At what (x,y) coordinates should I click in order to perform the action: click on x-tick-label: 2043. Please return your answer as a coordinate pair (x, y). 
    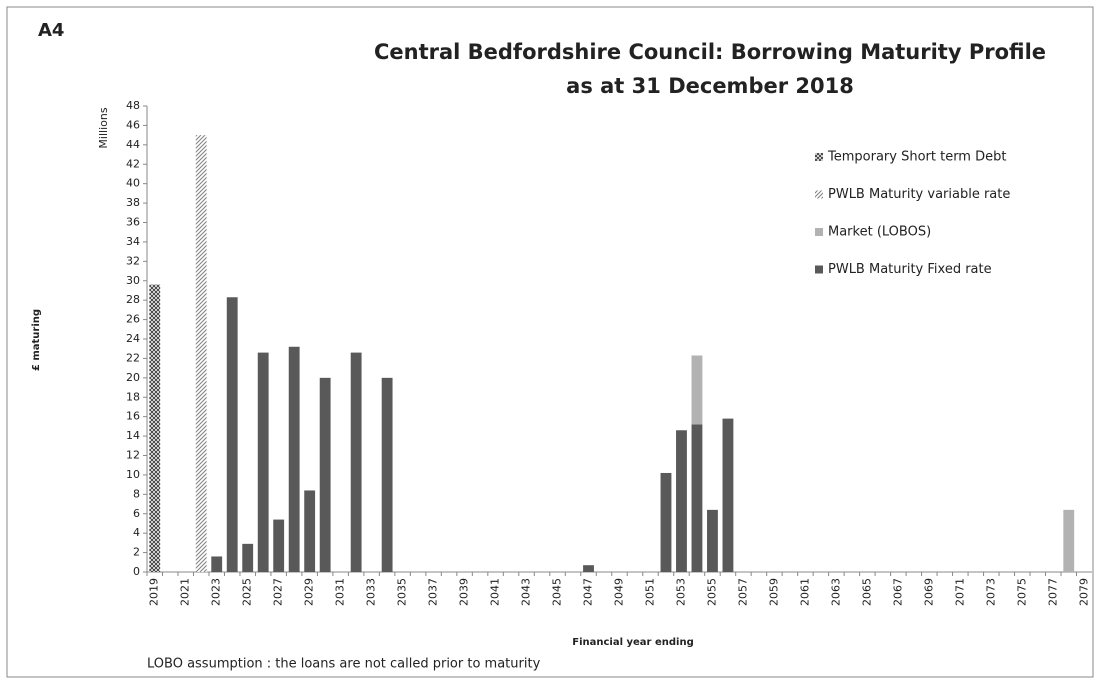
    Looking at the image, I should click on (526, 592).